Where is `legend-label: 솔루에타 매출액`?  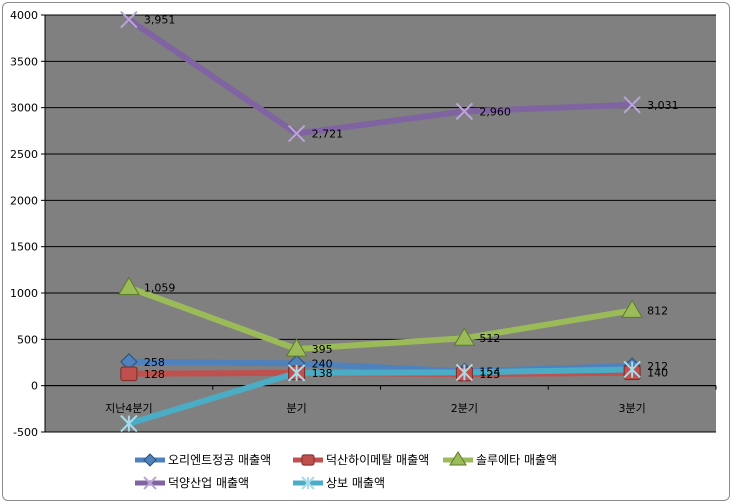
legend-label: 솔루에타 매출액 is located at coordinates (516, 460).